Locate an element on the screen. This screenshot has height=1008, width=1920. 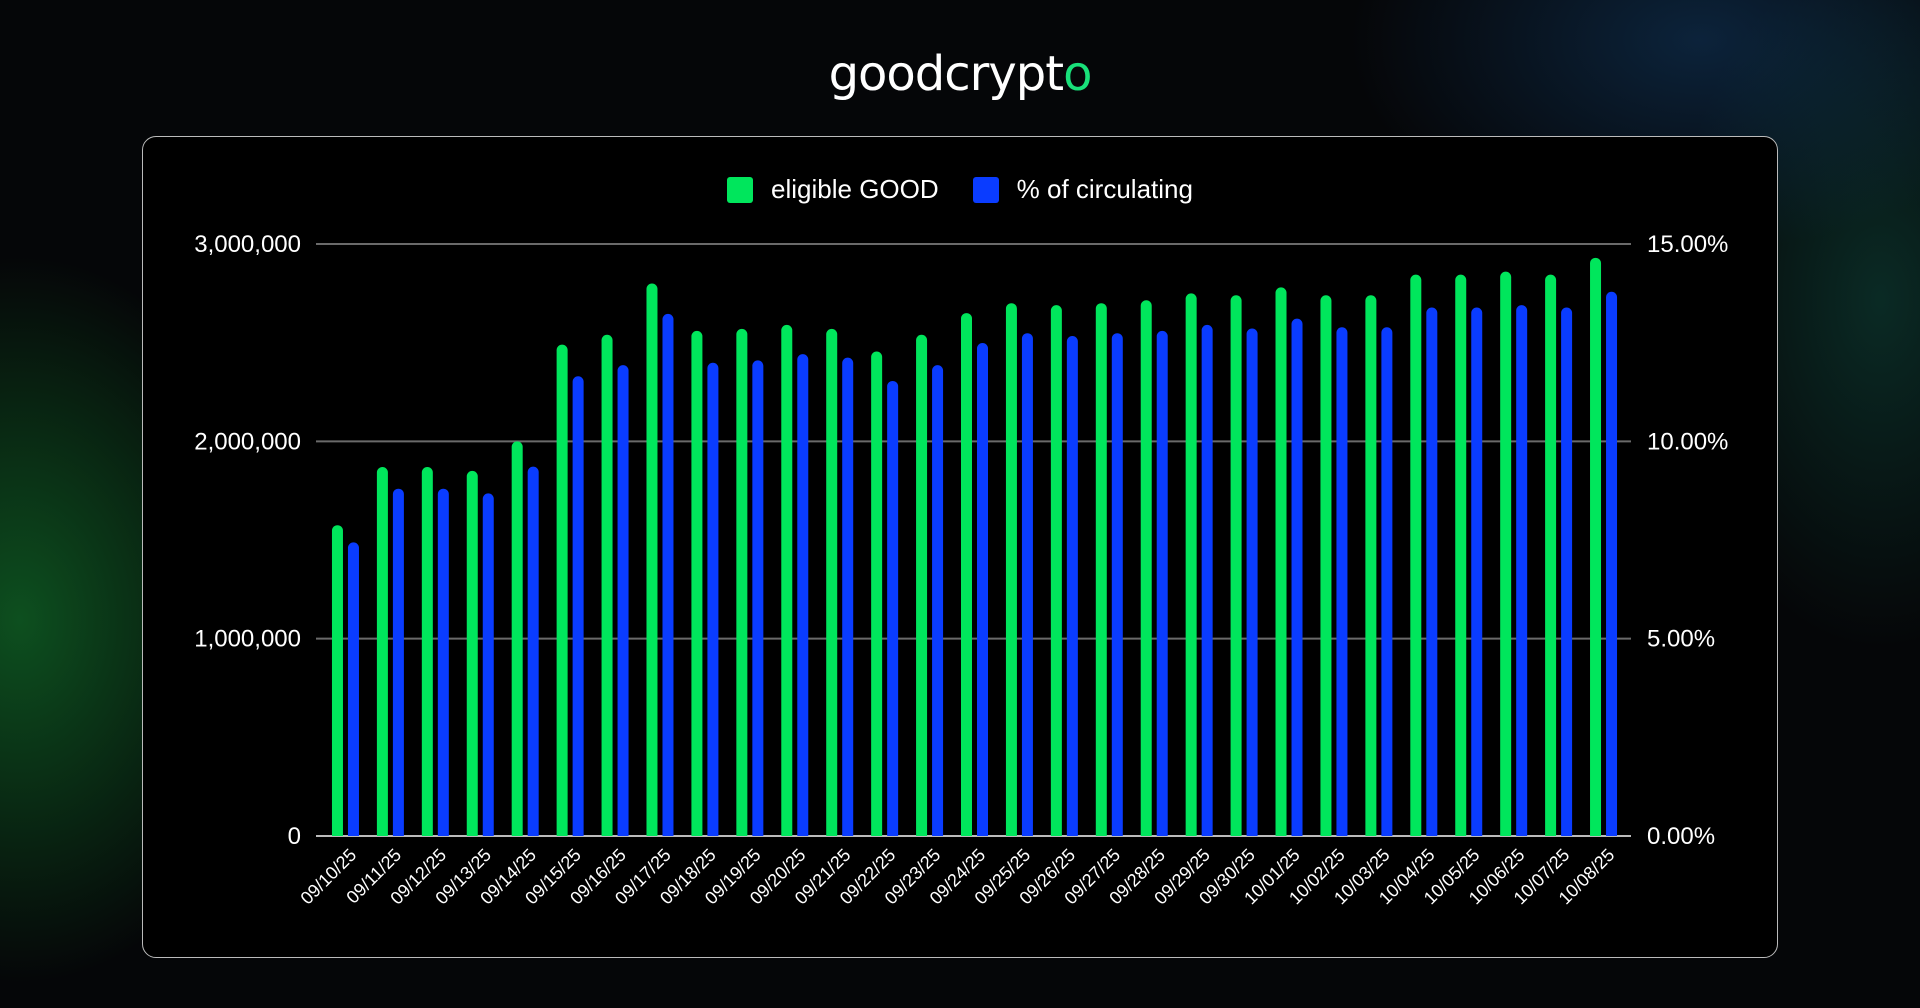
legend-swatch-green is located at coordinates (740, 189).